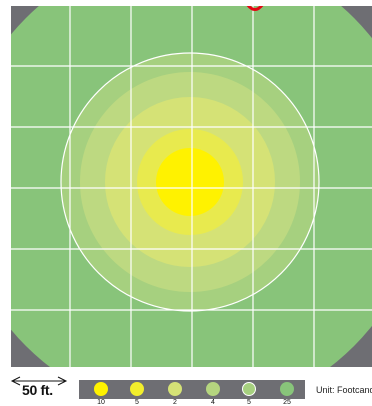  Describe the element at coordinates (175, 402) in the screenshot. I see `legend-value: 2` at that location.